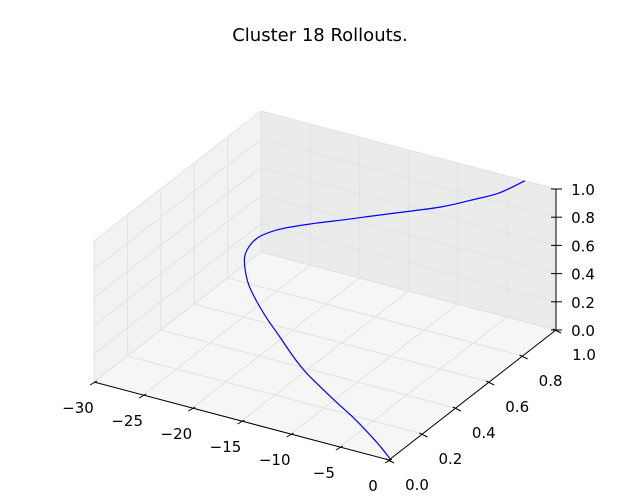  Describe the element at coordinates (583, 331) in the screenshot. I see `z-tick-label: 0.0` at that location.